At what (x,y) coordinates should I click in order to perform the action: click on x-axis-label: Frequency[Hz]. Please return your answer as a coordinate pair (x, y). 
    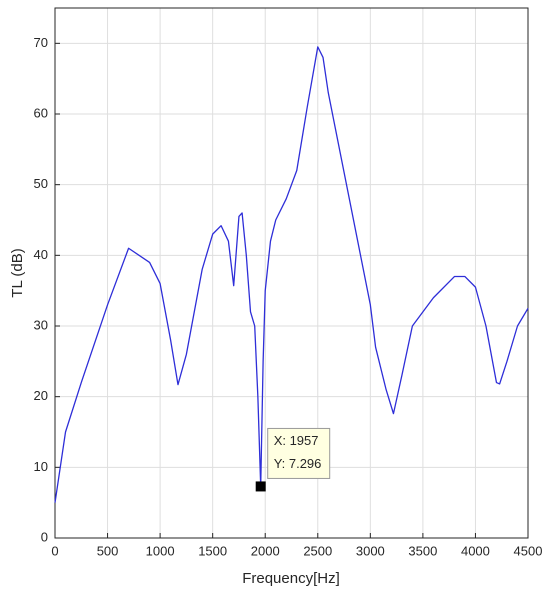
    Looking at the image, I should click on (291, 578).